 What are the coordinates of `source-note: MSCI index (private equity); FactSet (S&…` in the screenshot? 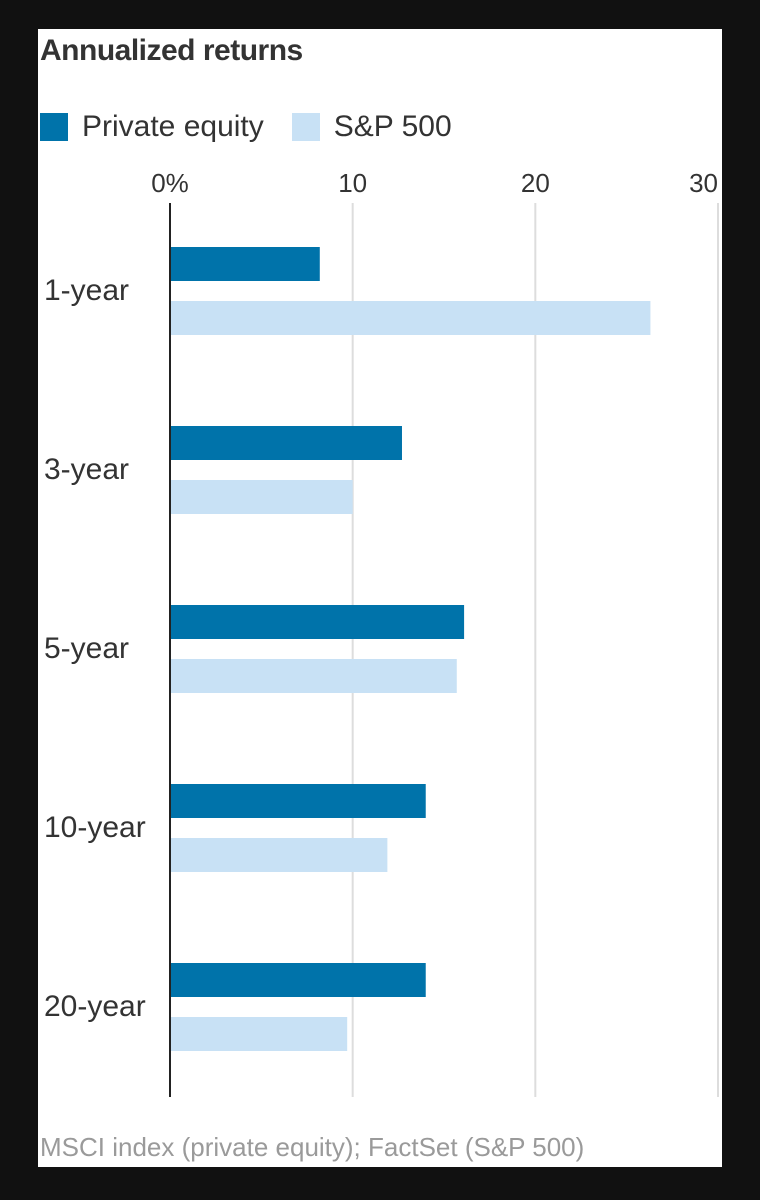 It's located at (312, 1147).